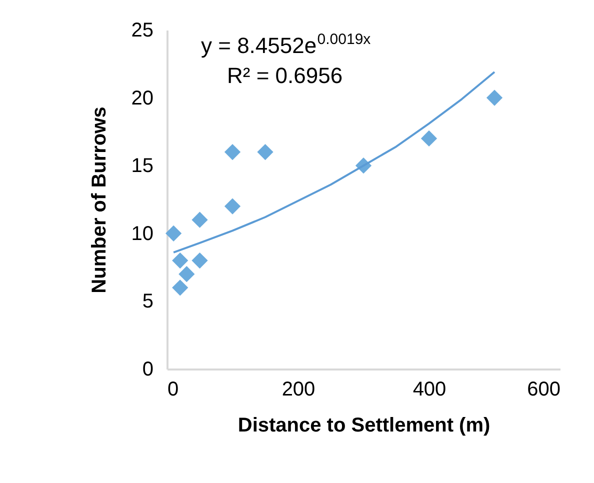  Describe the element at coordinates (285, 75) in the screenshot. I see `annotation: R² = 0.6956` at that location.